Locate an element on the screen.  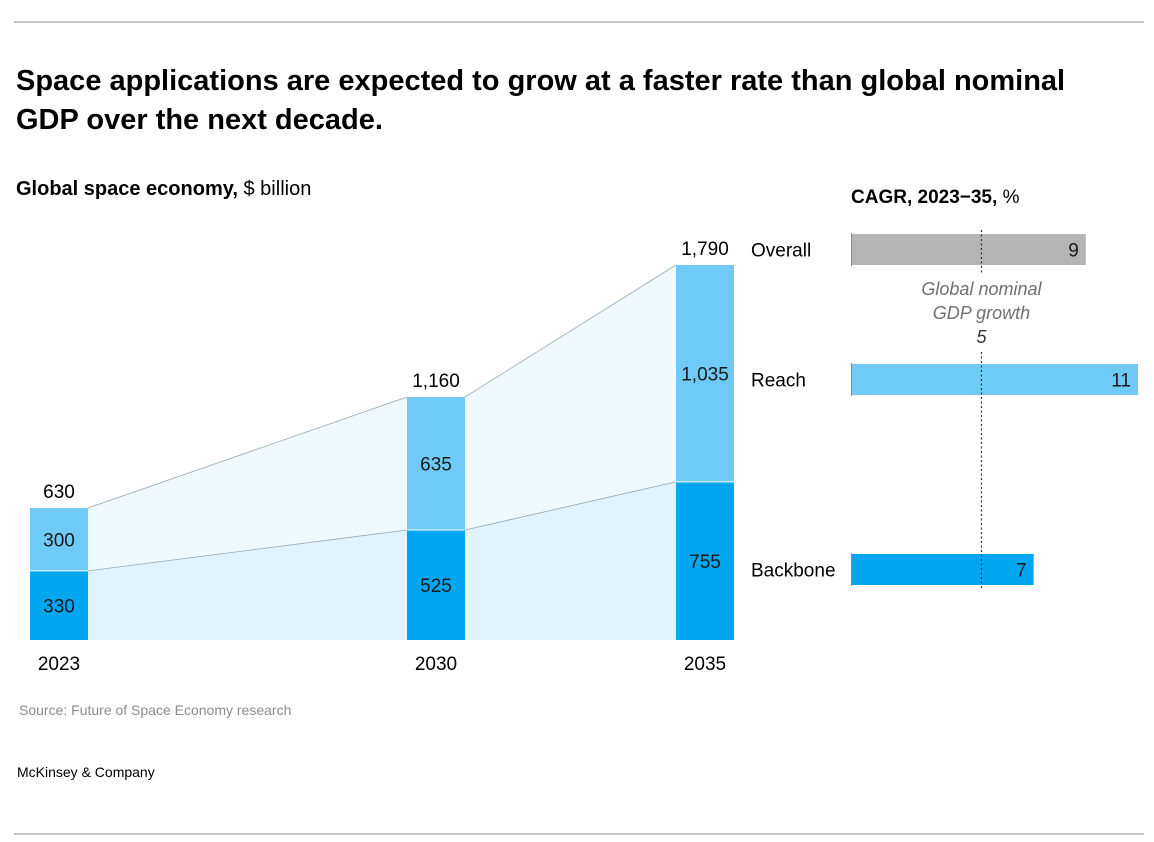
x-tick-label: 2030 is located at coordinates (436, 664).